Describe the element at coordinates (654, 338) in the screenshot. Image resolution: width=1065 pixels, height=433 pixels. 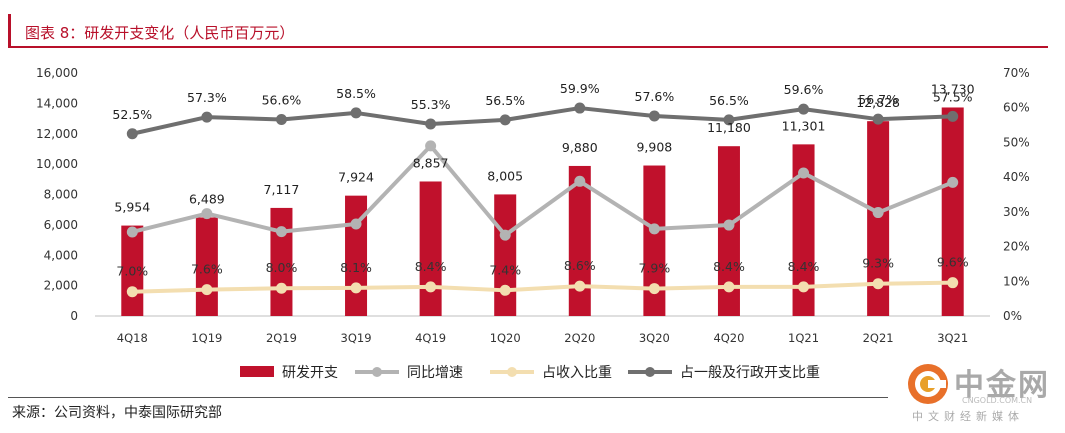
I see `x-tick-label: 3Q20` at that location.